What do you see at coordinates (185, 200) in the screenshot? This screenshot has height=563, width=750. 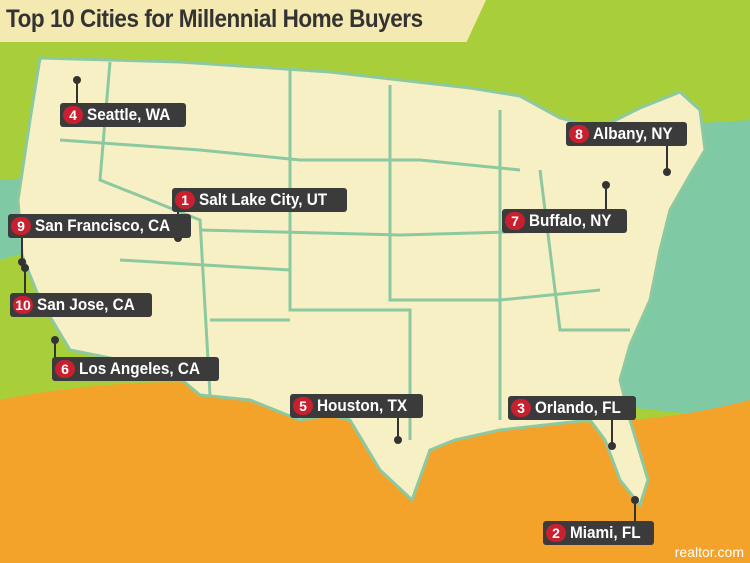 I see `rank-badge: 1` at bounding box center [185, 200].